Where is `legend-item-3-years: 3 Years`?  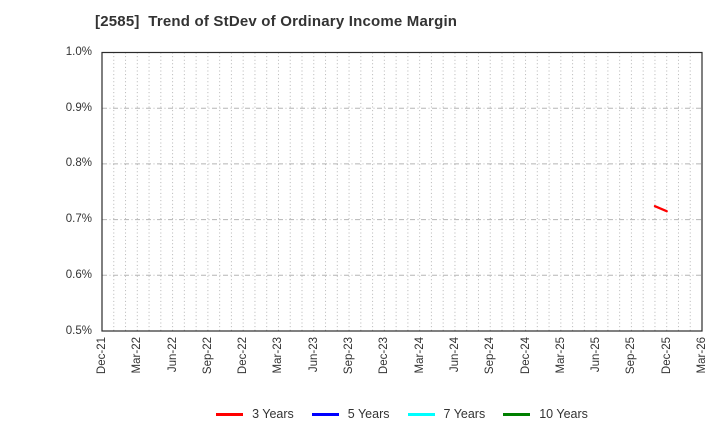 legend-item-3-years: 3 Years is located at coordinates (255, 414).